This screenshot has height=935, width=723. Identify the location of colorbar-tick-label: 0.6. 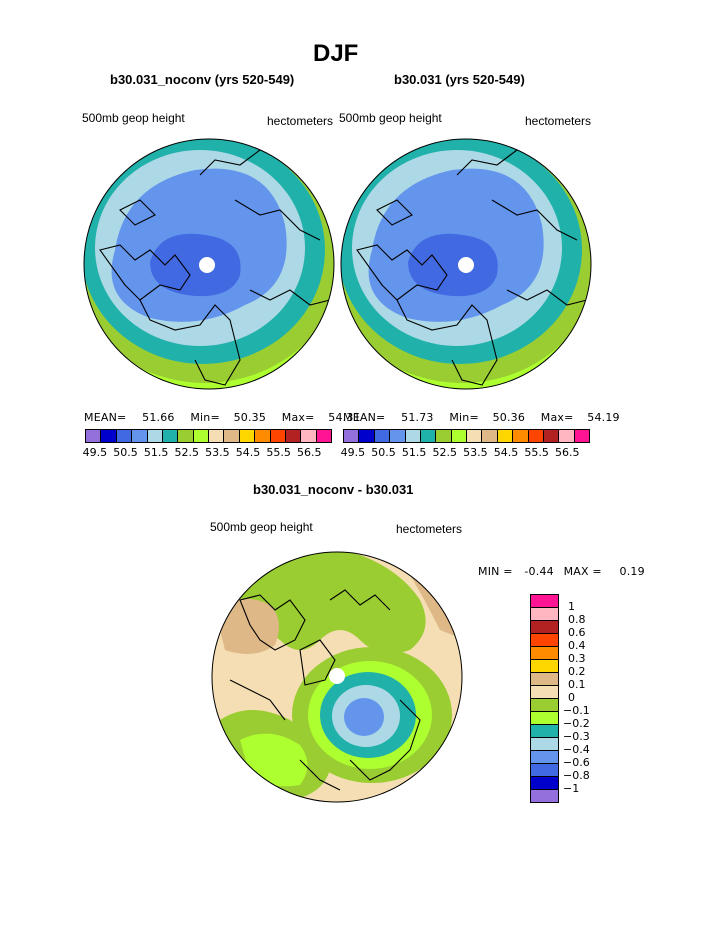
(577, 632).